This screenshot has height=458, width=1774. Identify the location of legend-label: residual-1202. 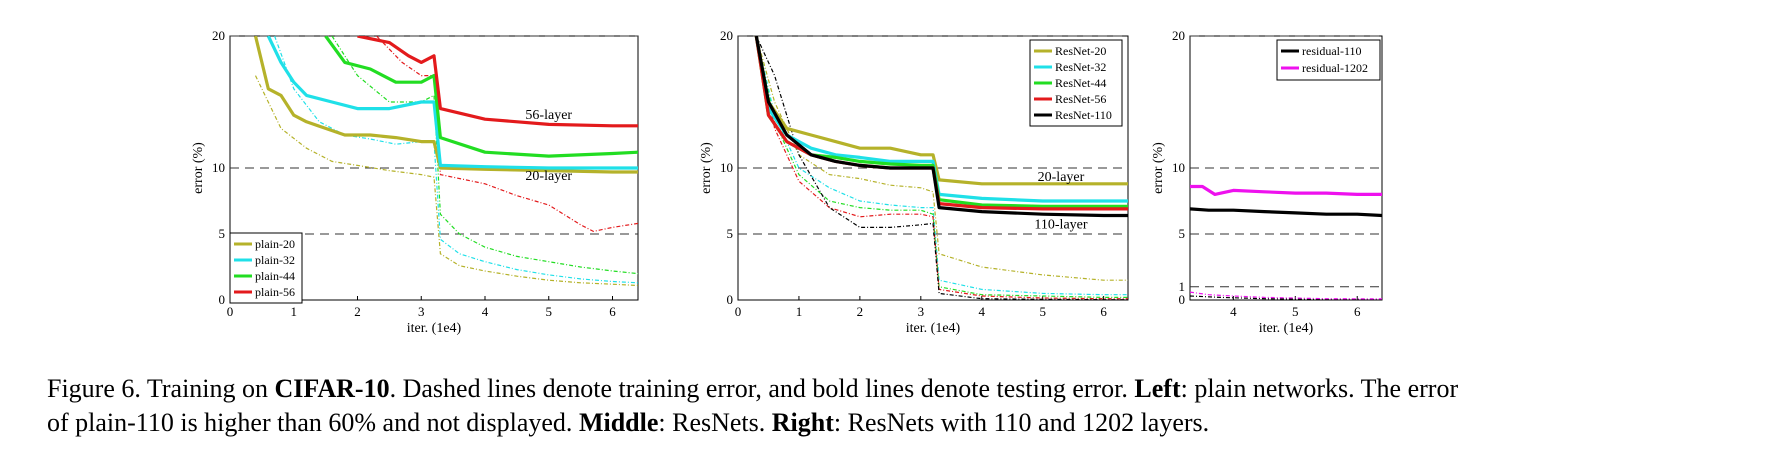
(1335, 68).